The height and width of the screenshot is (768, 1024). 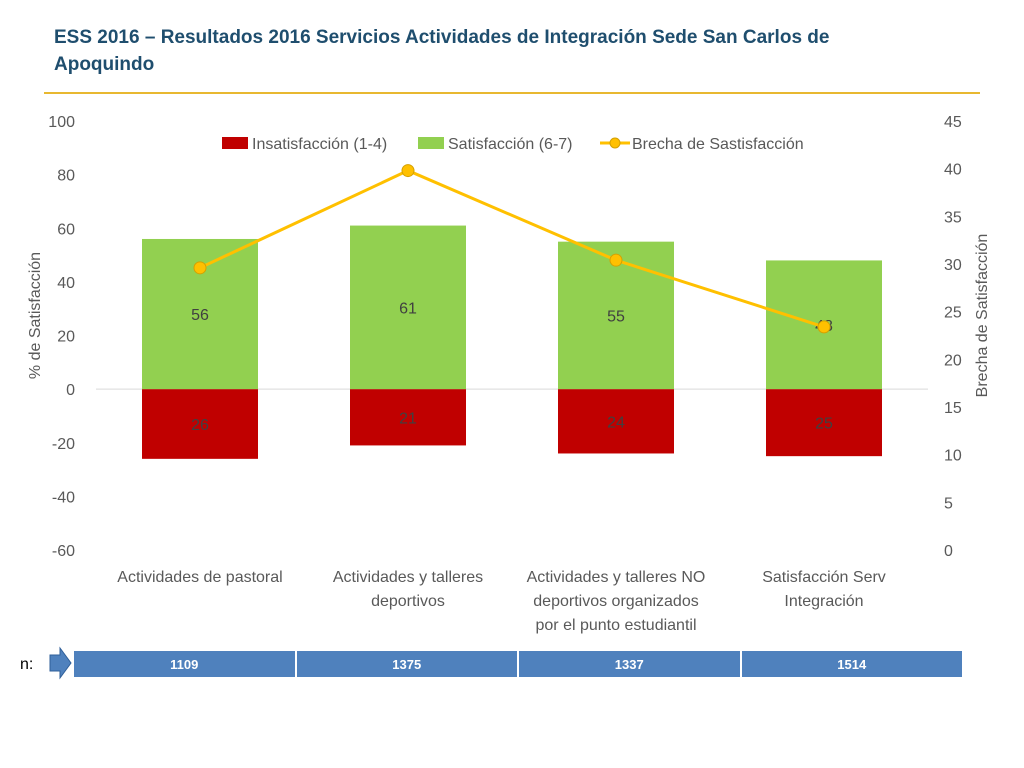 I want to click on x-tick-label: Satisfacción Serv, so click(x=824, y=577).